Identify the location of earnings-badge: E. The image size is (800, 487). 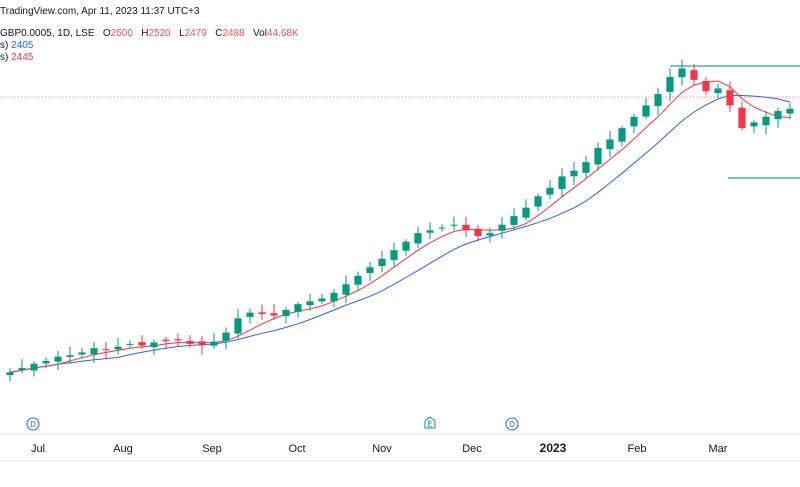
(430, 422).